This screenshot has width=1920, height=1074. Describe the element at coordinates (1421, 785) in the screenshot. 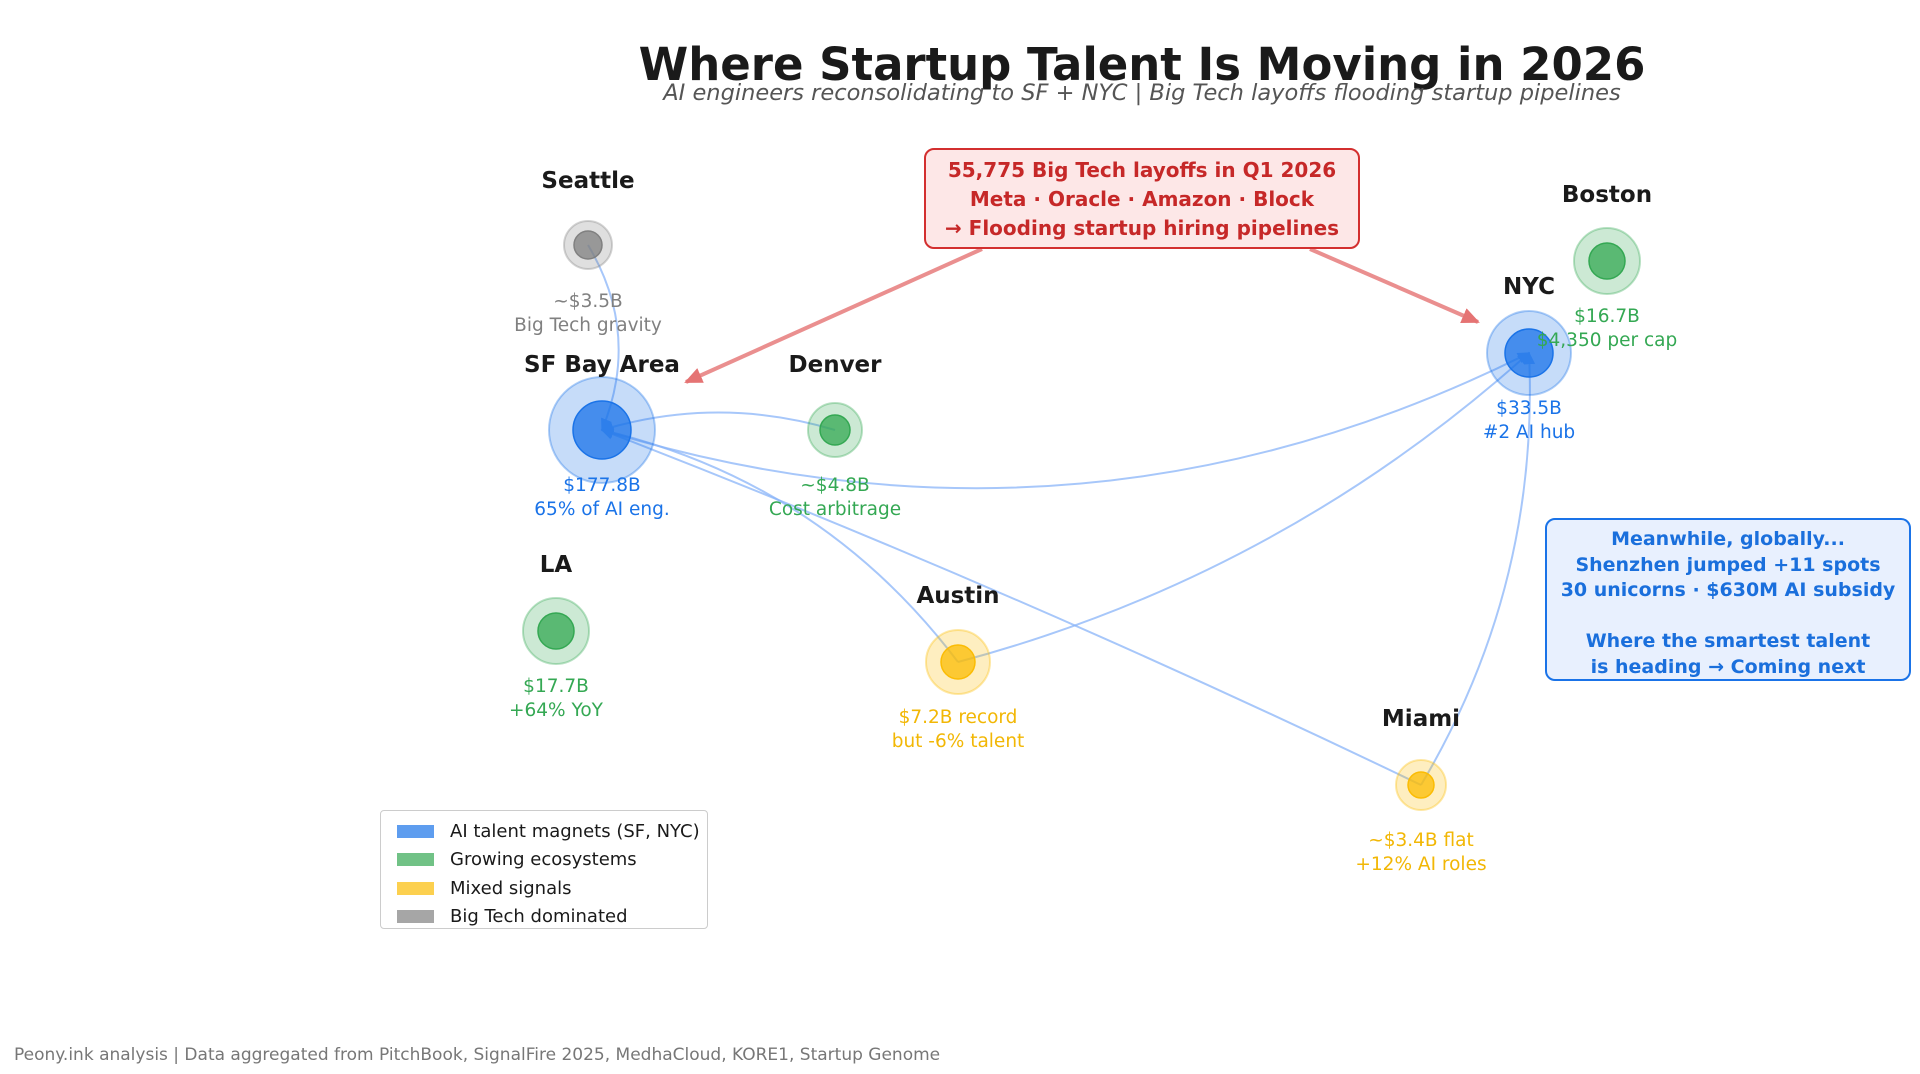

I see `city-bubble-miami` at that location.